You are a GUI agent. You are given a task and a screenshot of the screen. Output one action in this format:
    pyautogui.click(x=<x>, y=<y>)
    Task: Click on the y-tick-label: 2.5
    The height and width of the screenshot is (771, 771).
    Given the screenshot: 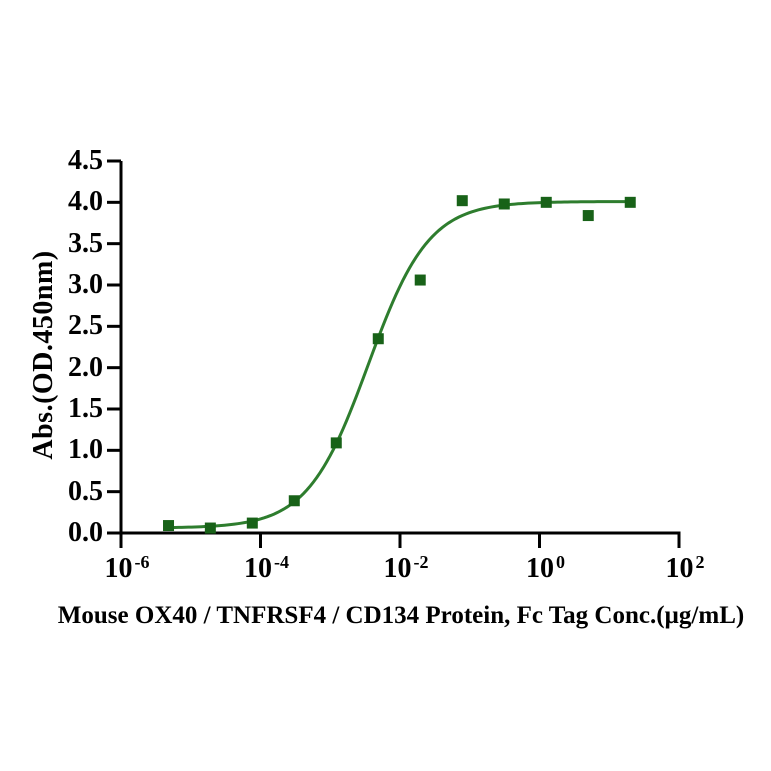 What is the action you would take?
    pyautogui.click(x=85, y=326)
    